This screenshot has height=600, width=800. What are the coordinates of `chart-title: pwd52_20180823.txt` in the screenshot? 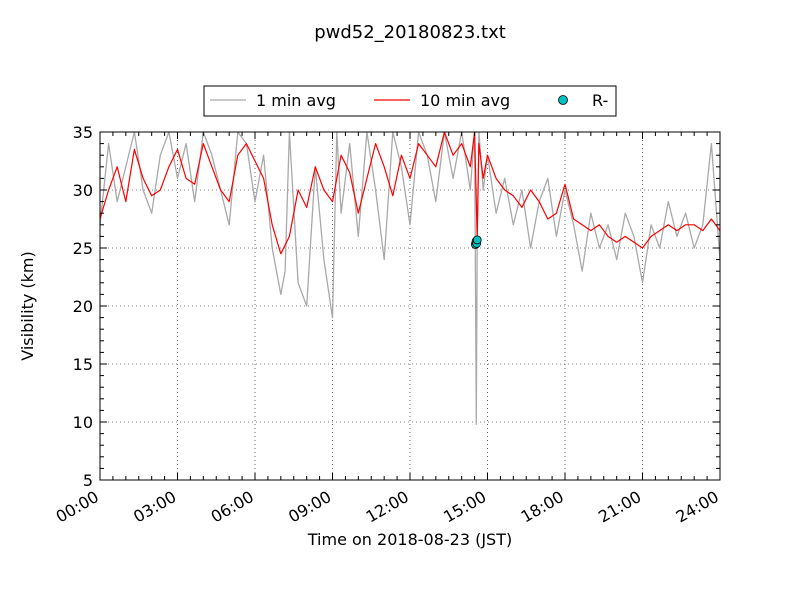 It's located at (410, 32).